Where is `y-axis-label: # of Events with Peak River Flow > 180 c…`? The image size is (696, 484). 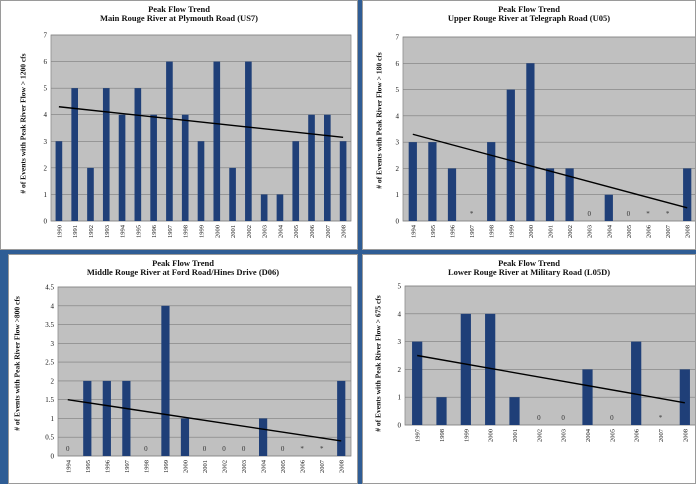
y-axis-label: # of Events with Peak River Flow > 180 c… is located at coordinates (379, 120).